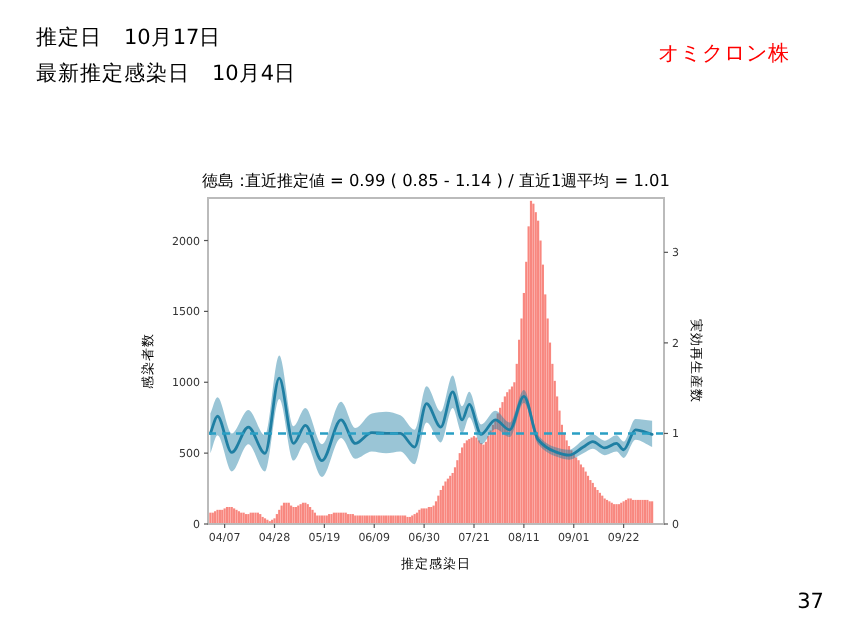 This screenshot has width=854, height=640. What do you see at coordinates (166, 73) in the screenshot?
I see `text: 最新推定感染日 10月4日` at bounding box center [166, 73].